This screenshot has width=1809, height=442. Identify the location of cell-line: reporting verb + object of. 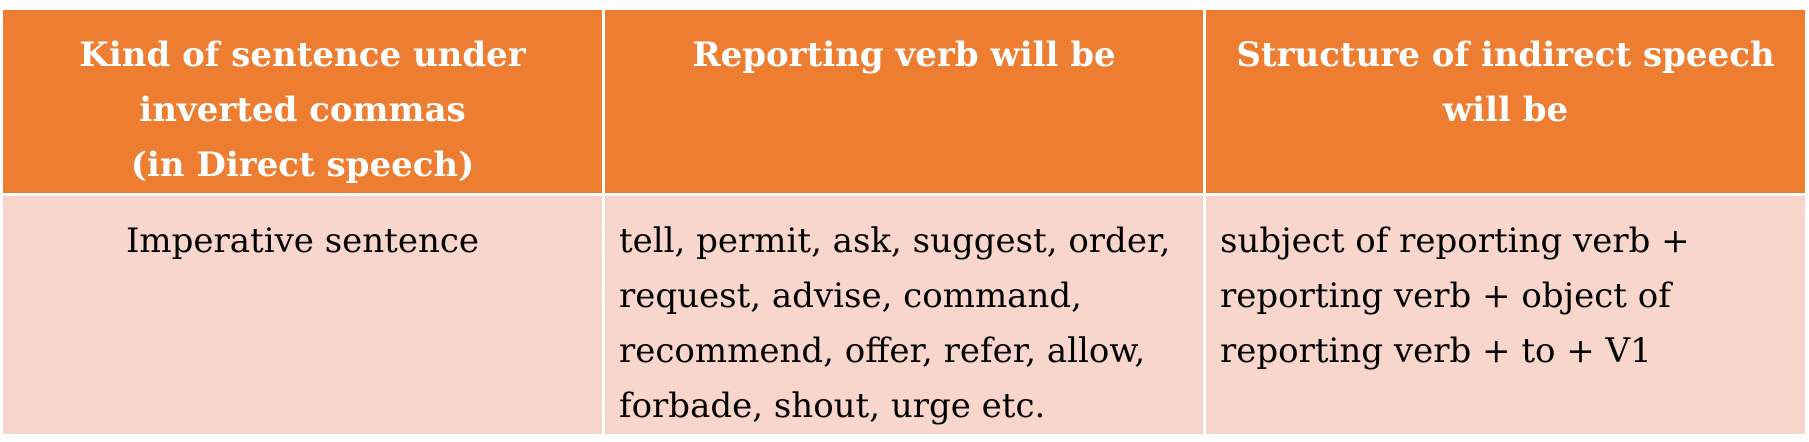
(1445, 296).